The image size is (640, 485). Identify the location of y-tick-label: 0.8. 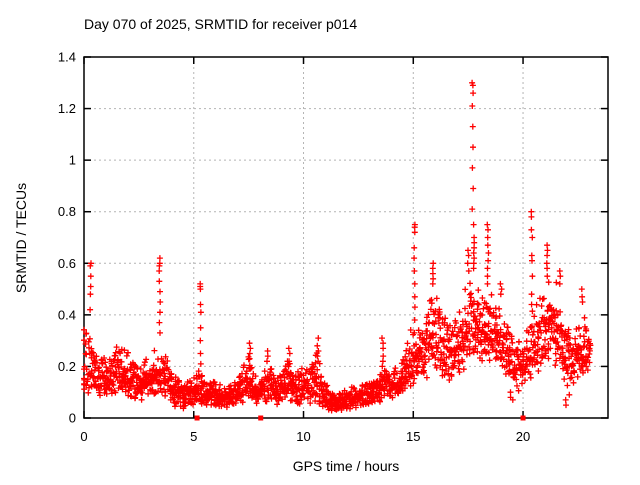
(67, 211).